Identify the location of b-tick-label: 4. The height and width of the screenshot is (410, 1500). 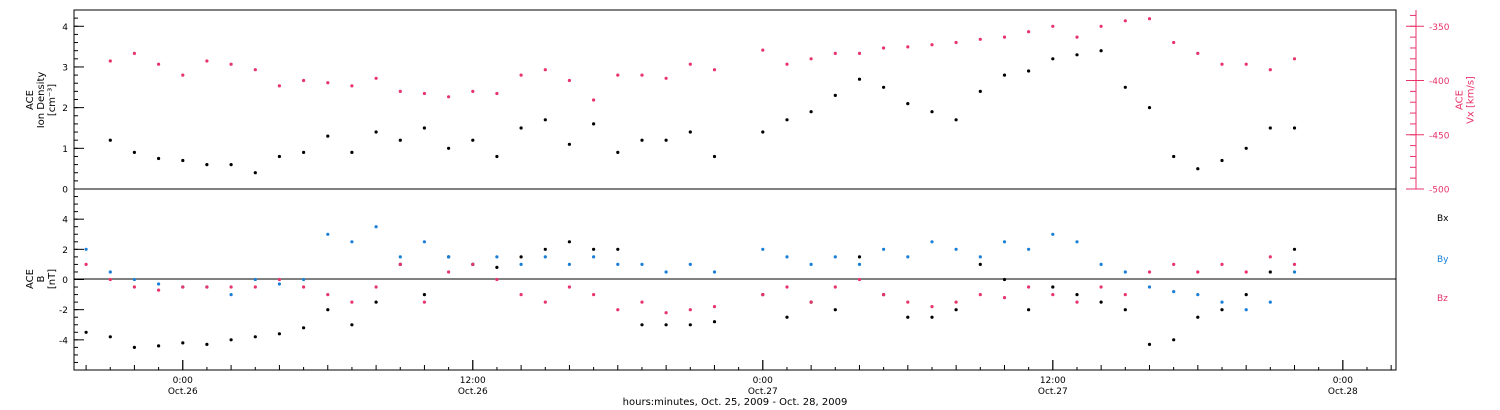
(65, 221).